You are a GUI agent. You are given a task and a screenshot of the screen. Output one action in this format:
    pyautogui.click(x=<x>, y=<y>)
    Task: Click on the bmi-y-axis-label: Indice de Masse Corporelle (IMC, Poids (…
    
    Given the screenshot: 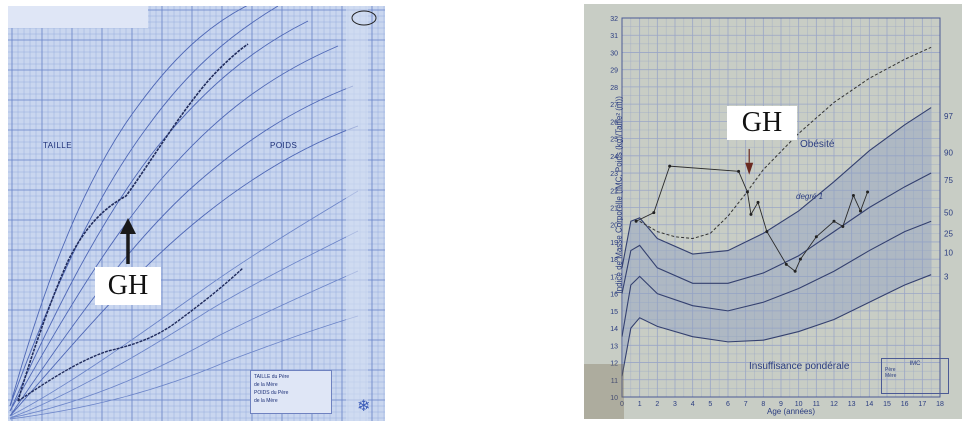 What is the action you would take?
    pyautogui.click(x=619, y=195)
    